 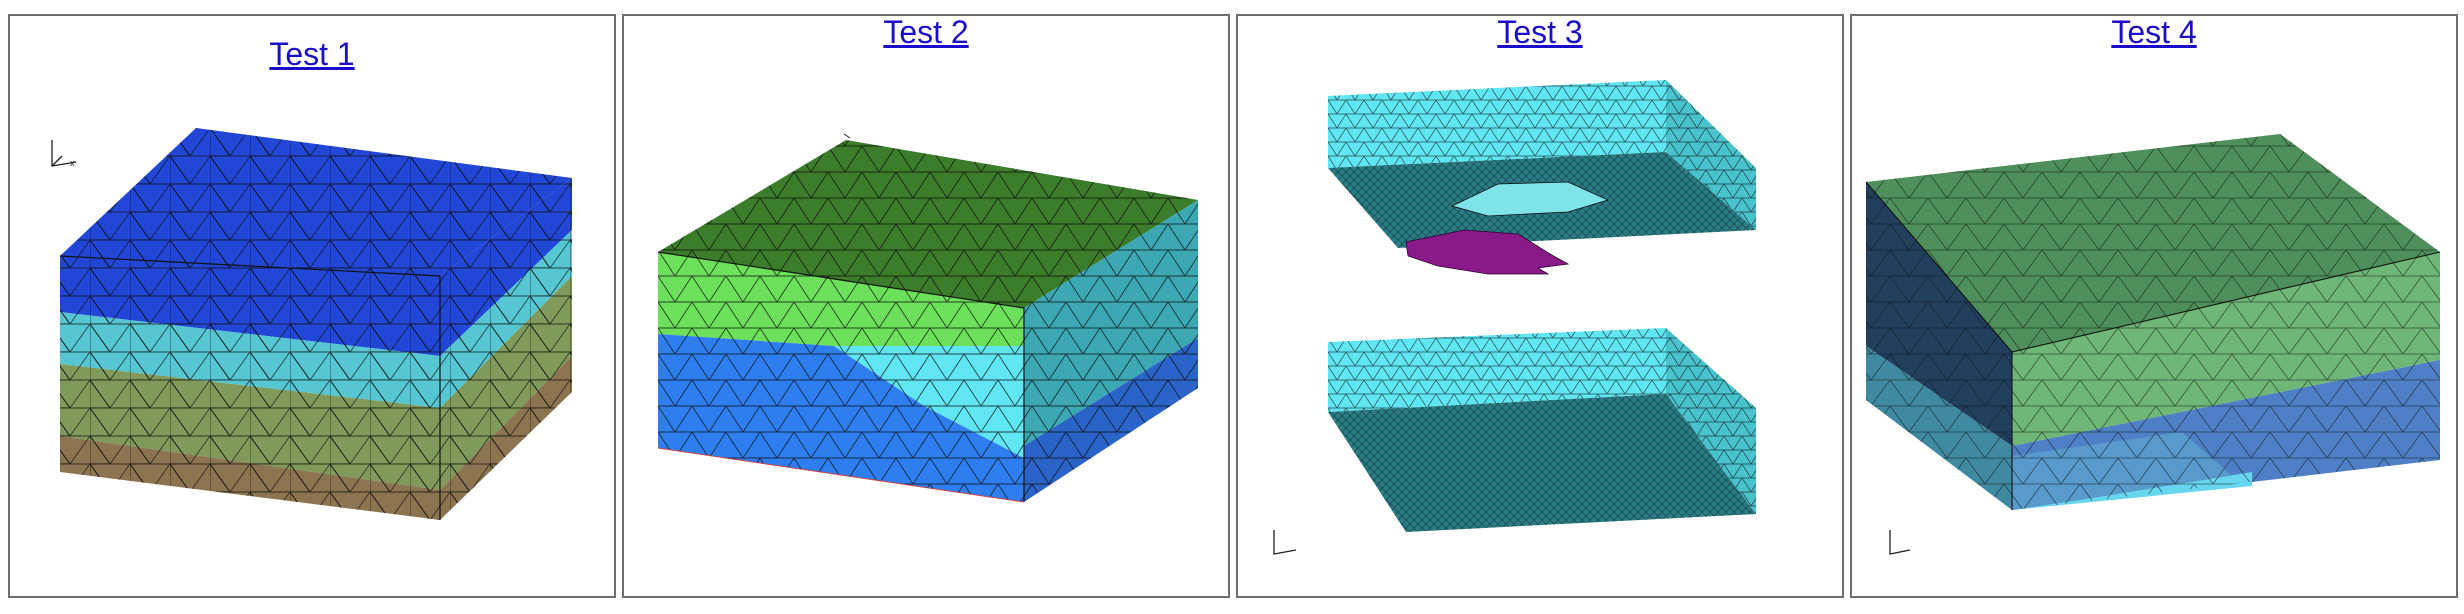 What do you see at coordinates (72, 163) in the screenshot?
I see `svg-text: x` at bounding box center [72, 163].